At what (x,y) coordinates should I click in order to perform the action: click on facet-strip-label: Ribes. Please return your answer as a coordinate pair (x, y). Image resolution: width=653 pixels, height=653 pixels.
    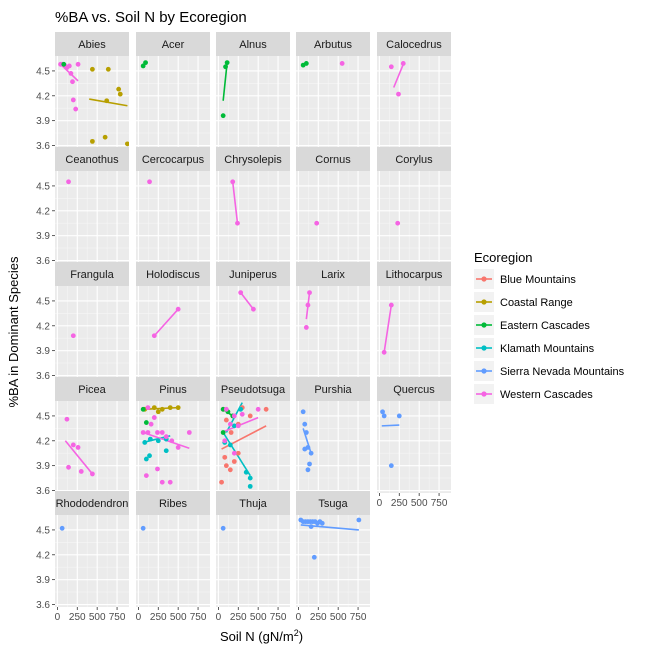
    Looking at the image, I should click on (173, 504).